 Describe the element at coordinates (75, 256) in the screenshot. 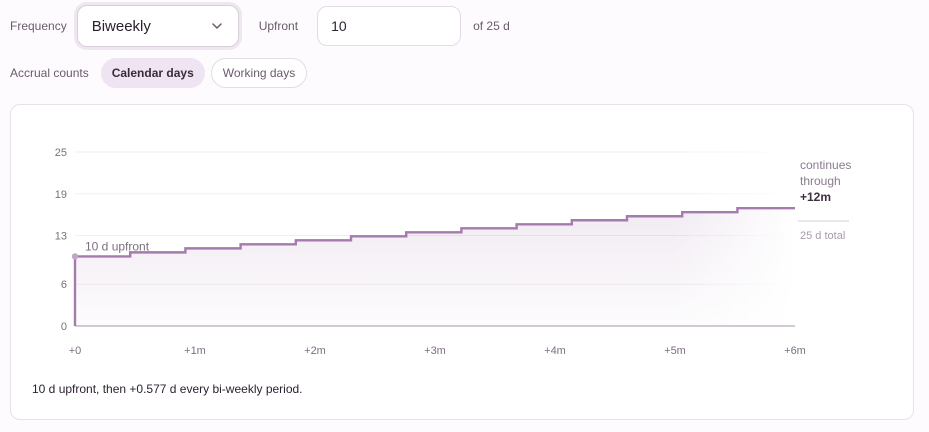

I see `upfront-point` at that location.